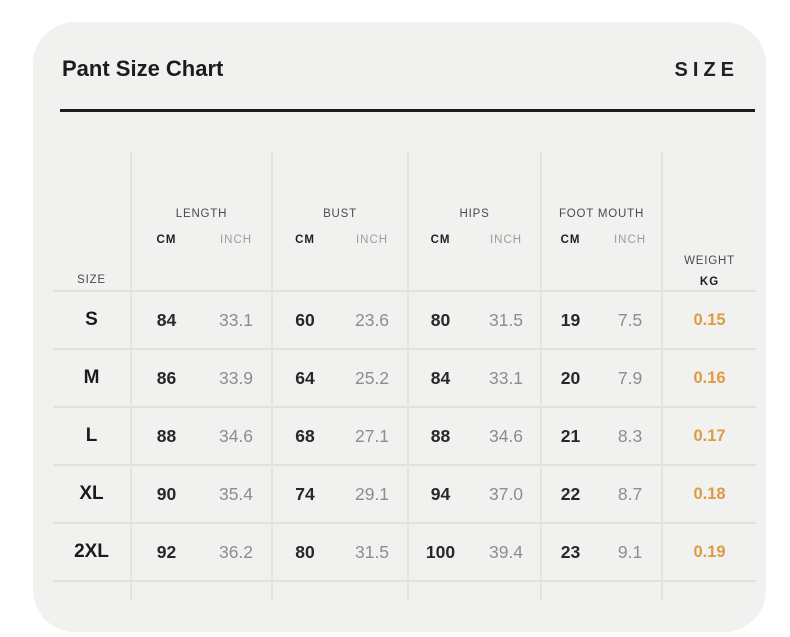 The width and height of the screenshot is (790, 637). Describe the element at coordinates (440, 551) in the screenshot. I see `hips-cm-cell: 100` at that location.